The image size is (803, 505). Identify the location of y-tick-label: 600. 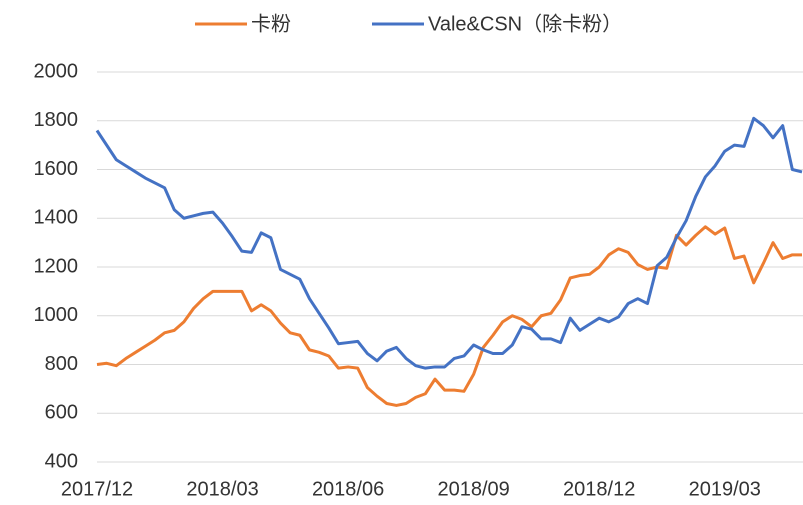
(61, 413).